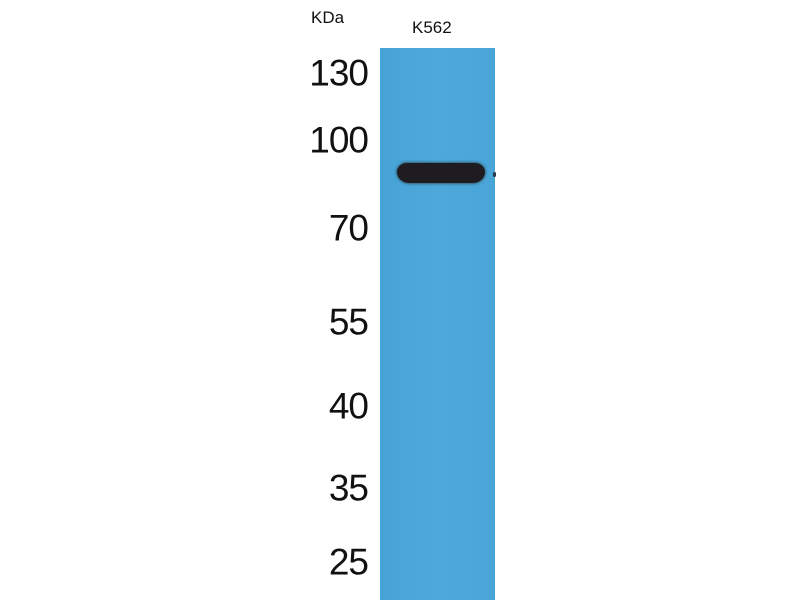 The width and height of the screenshot is (800, 600). I want to click on protein-band, so click(441, 173).